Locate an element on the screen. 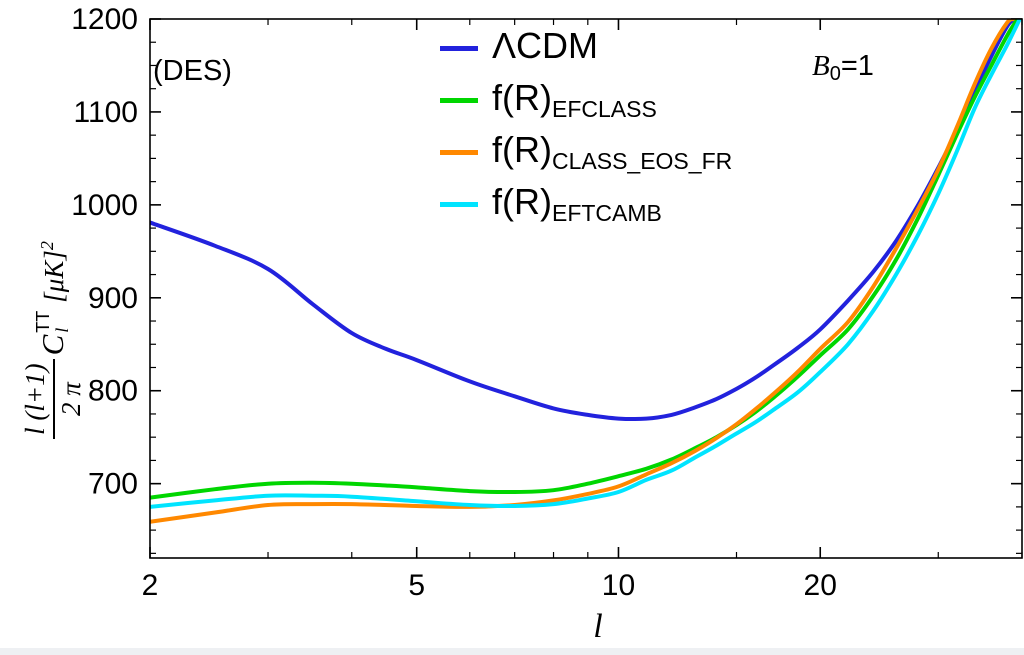 The height and width of the screenshot is (655, 1024). svg-text: 1100 is located at coordinates (105, 112).